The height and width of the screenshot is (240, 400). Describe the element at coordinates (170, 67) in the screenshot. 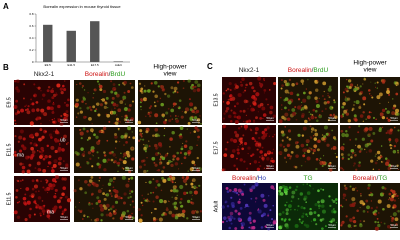

I see `column-header: High-power` at that location.